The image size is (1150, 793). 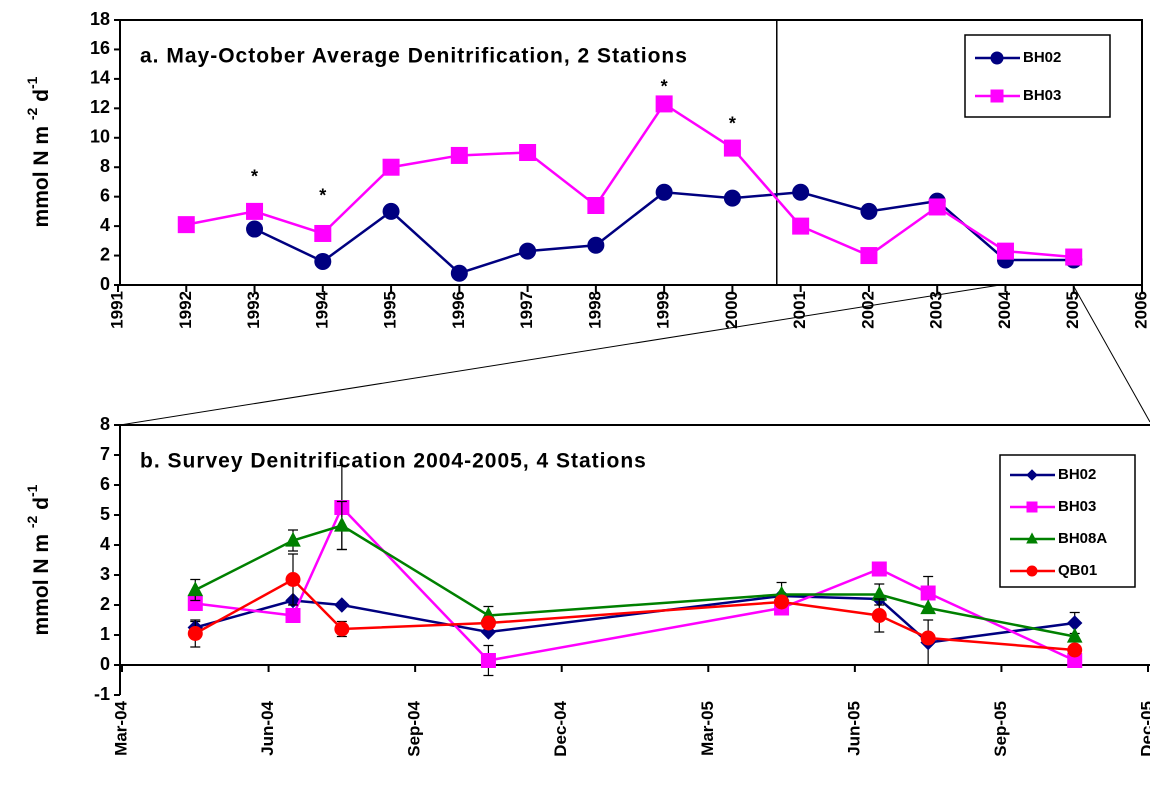 I want to click on y-tick-label: 10, so click(x=100, y=137).